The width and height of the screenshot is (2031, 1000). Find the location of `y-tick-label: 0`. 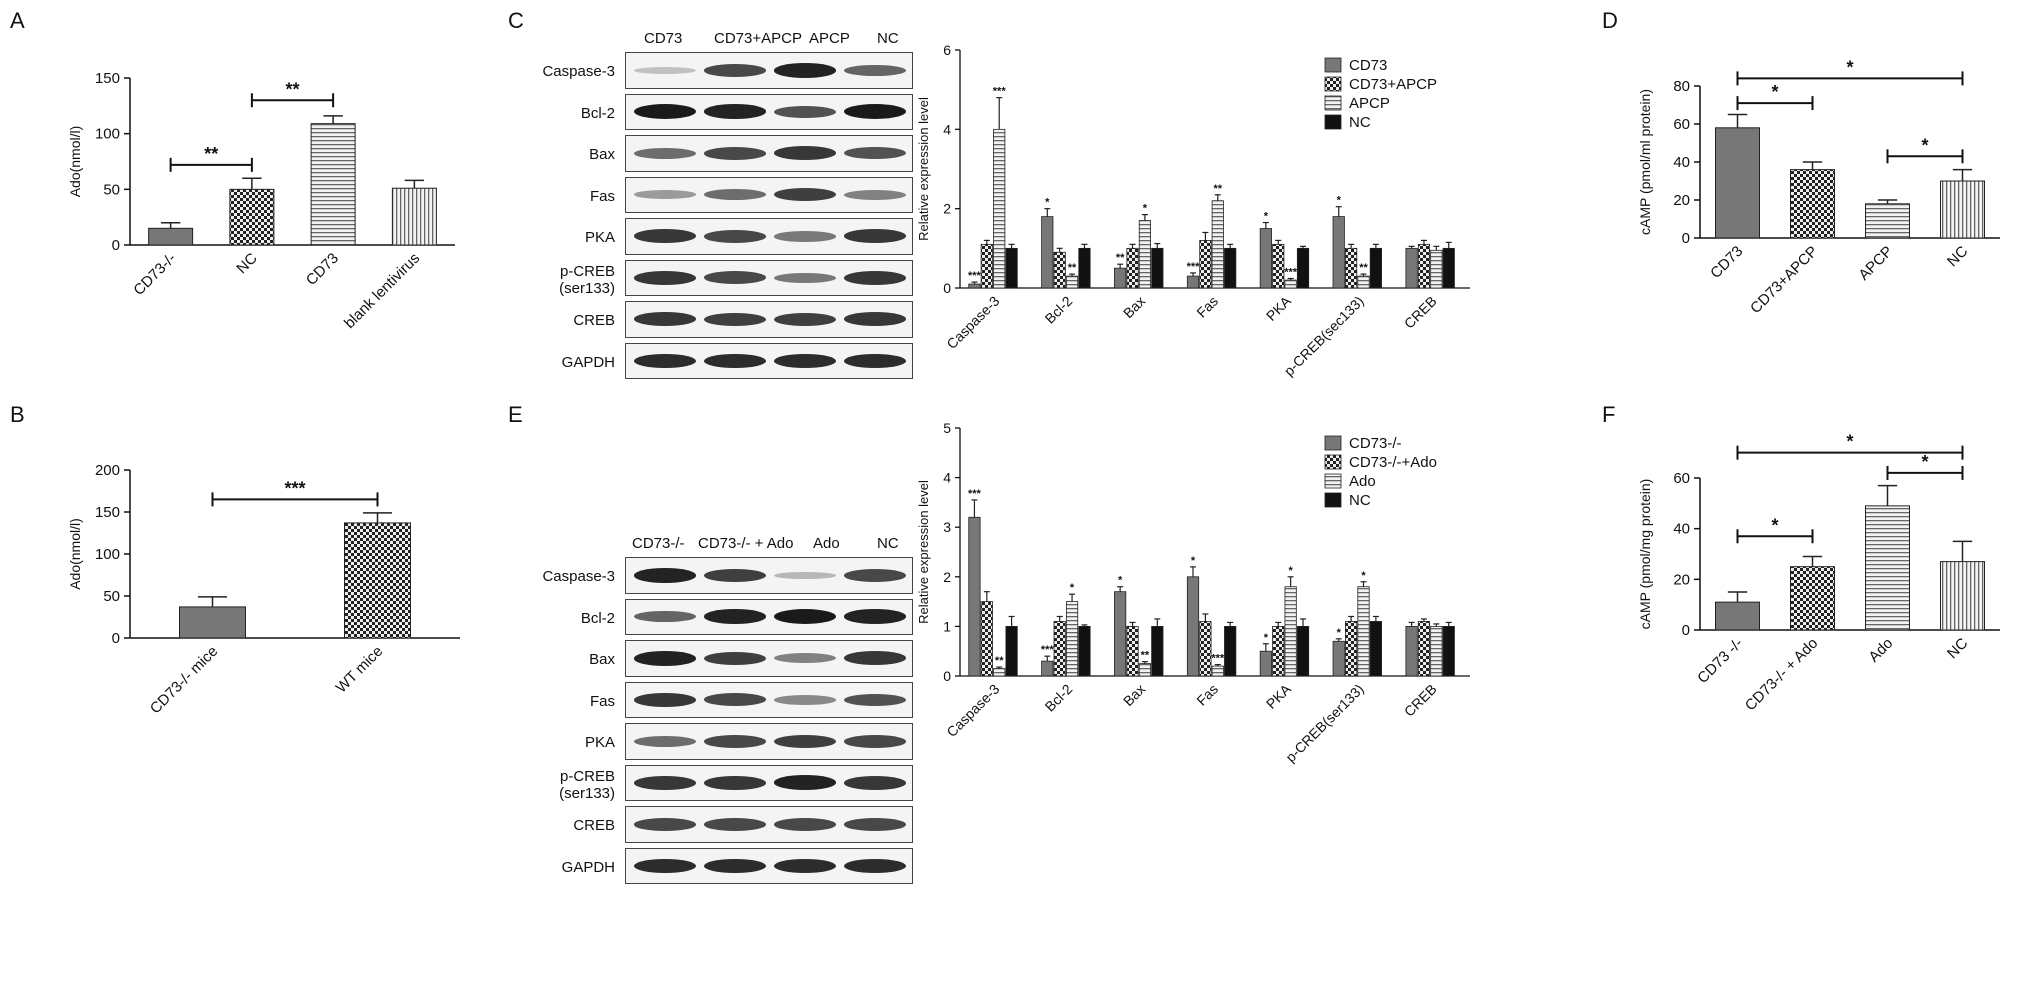

y-tick-label: 0 is located at coordinates (1686, 630).